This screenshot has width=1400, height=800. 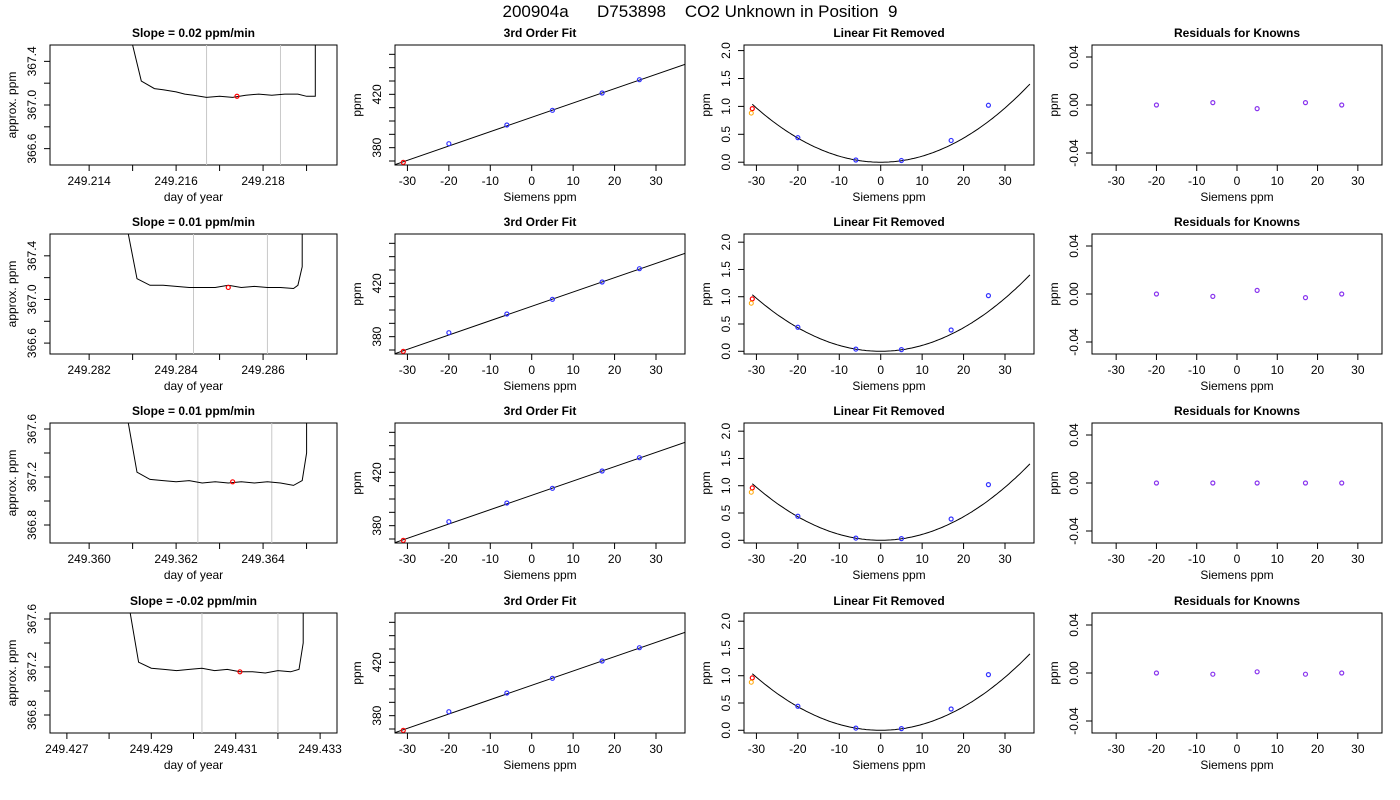 I want to click on panel-title: Linear Fit Removed, so click(x=888, y=411).